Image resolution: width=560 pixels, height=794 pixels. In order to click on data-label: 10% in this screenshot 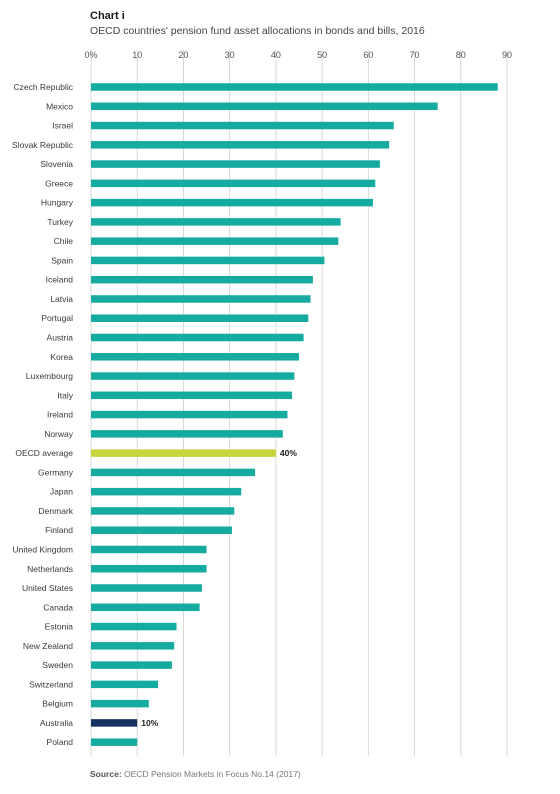, I will do `click(149, 723)`.